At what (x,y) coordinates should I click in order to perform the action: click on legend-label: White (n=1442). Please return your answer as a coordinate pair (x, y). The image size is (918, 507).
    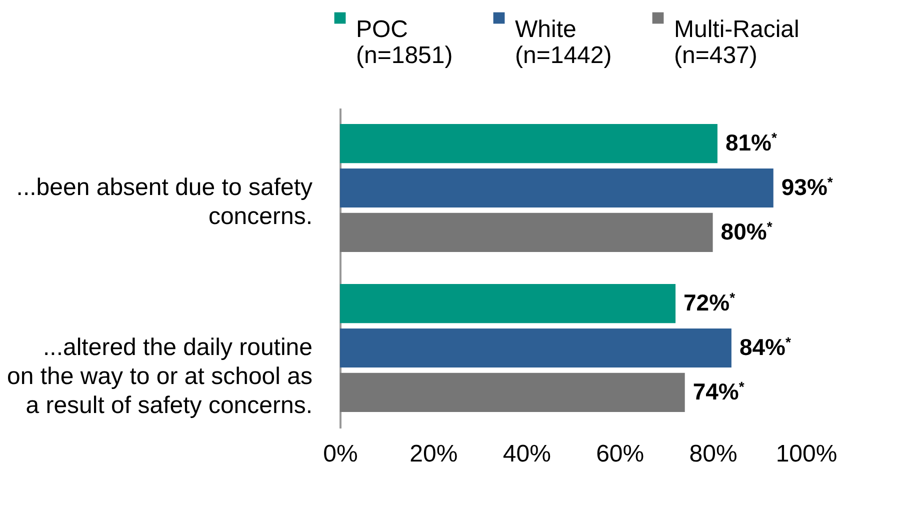
    Looking at the image, I should click on (563, 42).